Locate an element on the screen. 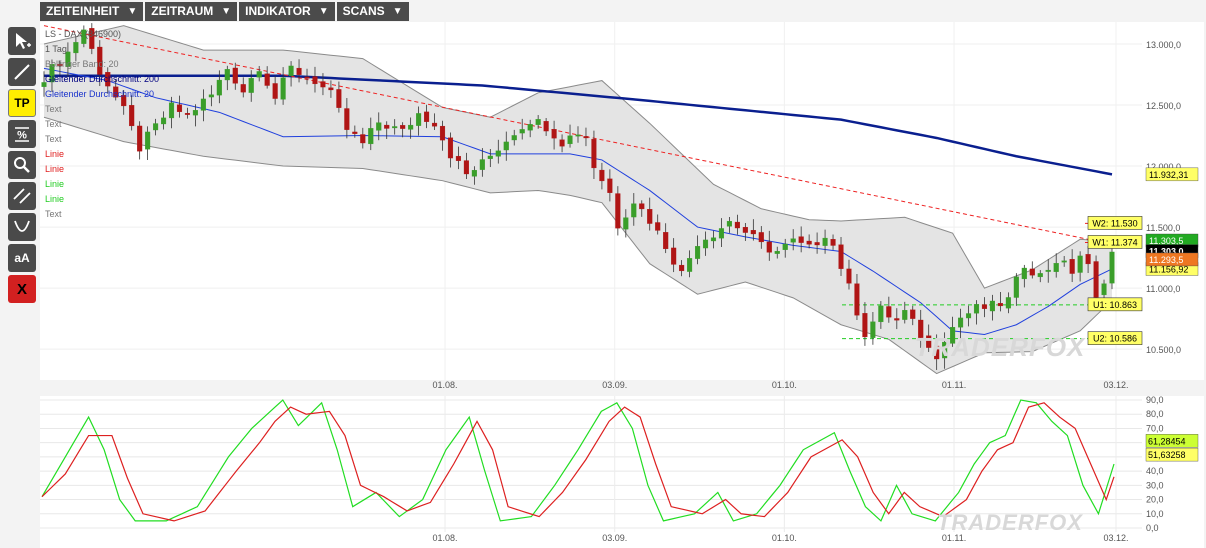  menu-label: INDIKATOR is located at coordinates (278, 11).